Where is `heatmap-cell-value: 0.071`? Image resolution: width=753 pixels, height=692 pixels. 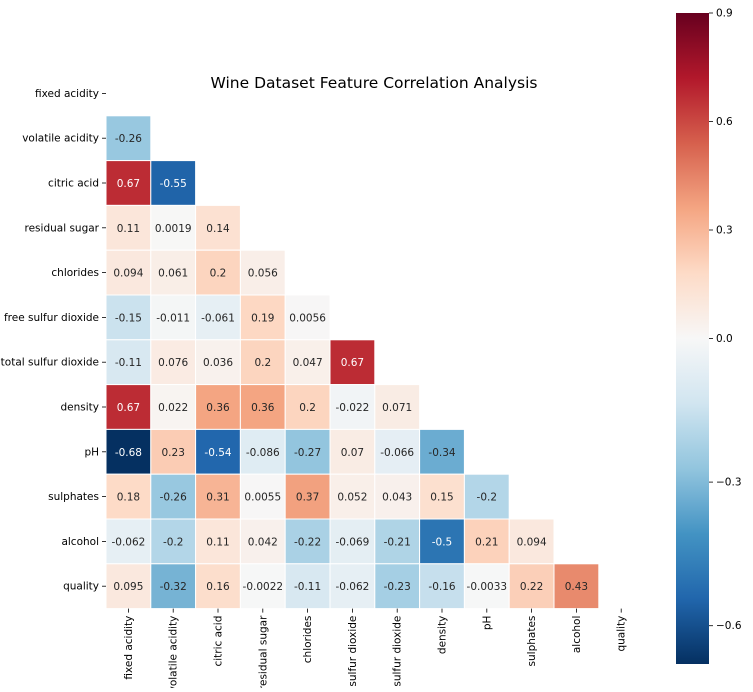
heatmap-cell-value: 0.071 is located at coordinates (397, 408).